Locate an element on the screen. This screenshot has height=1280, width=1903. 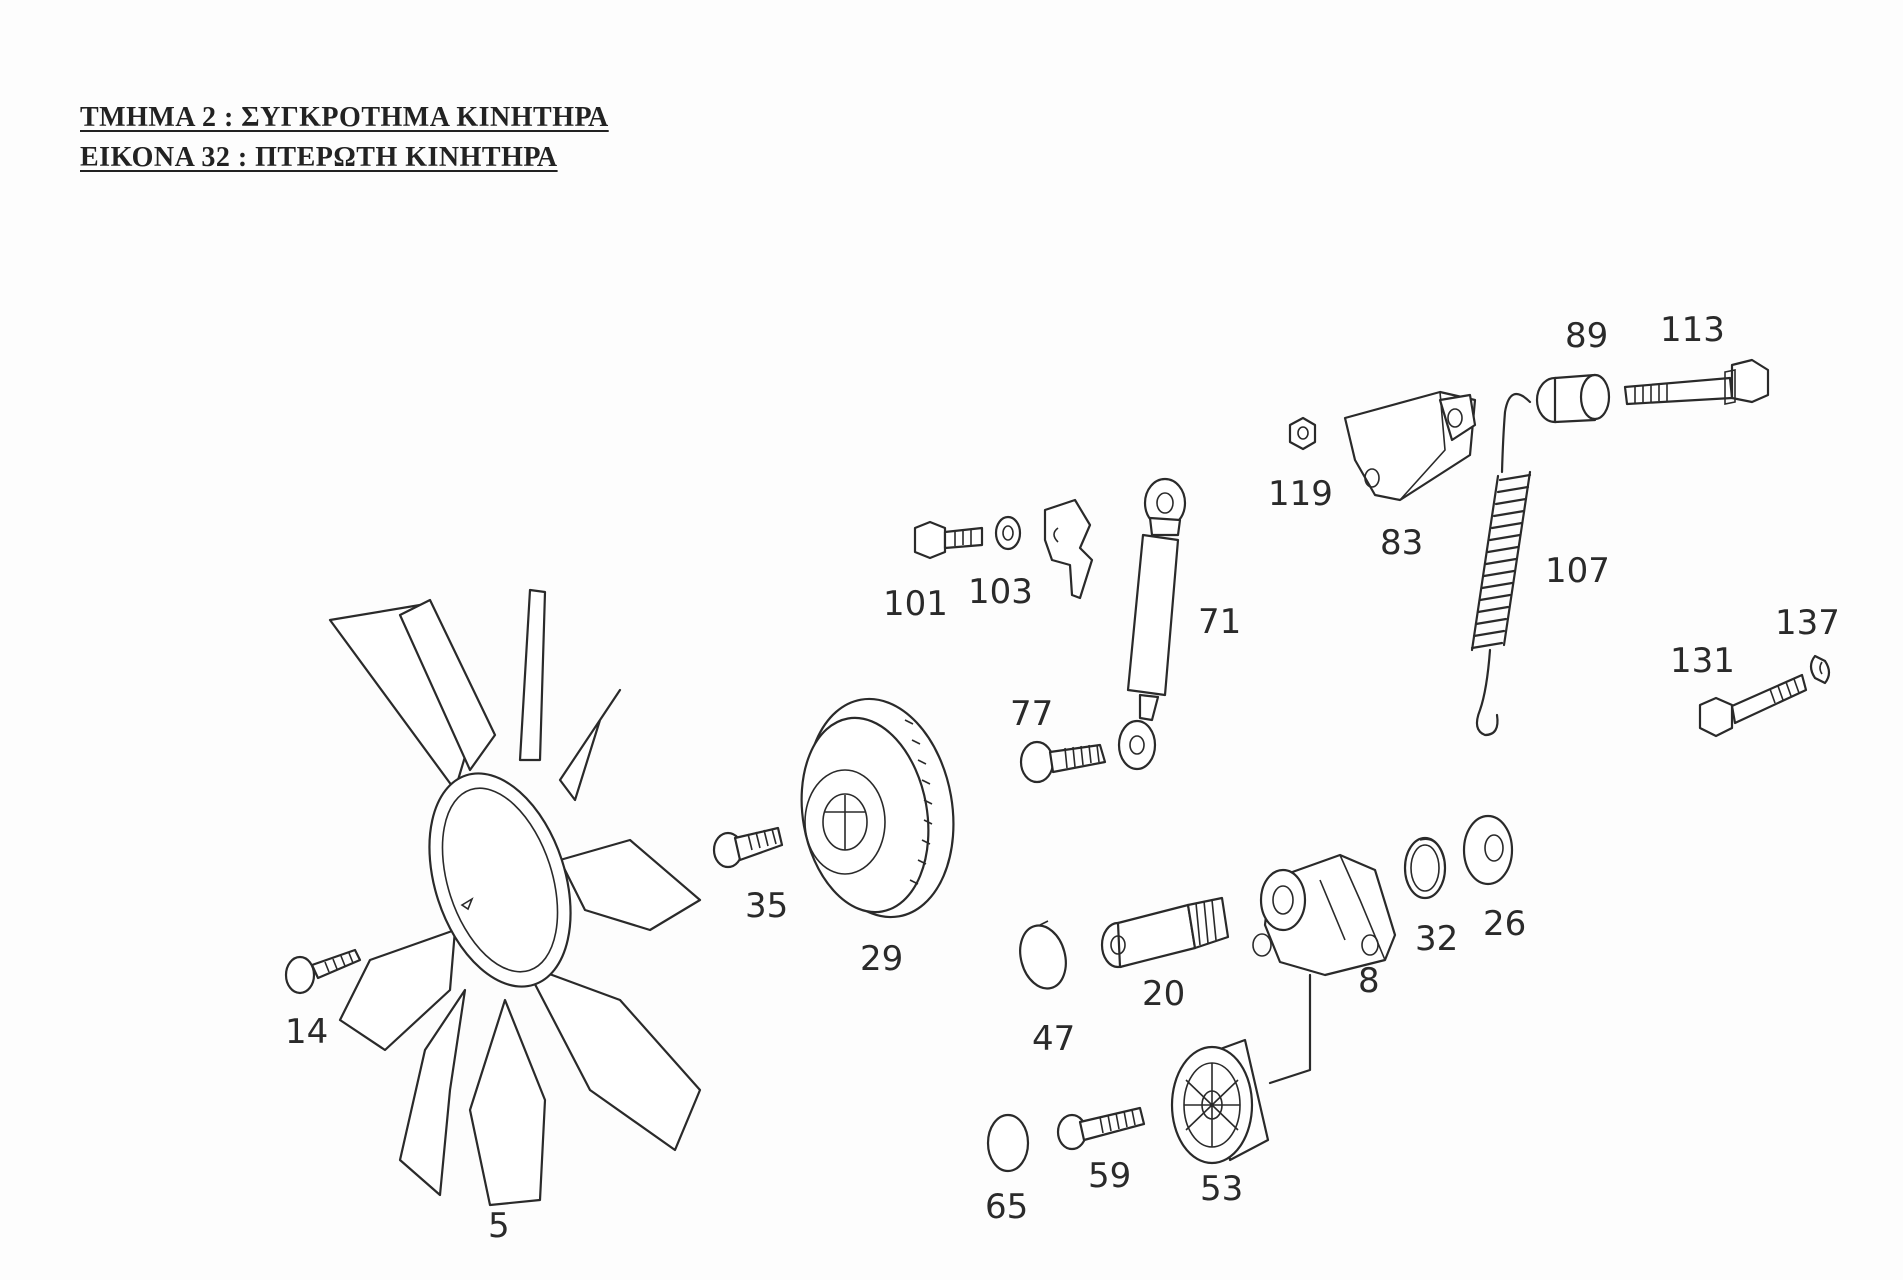
label-131: 131 is located at coordinates (1702, 661).